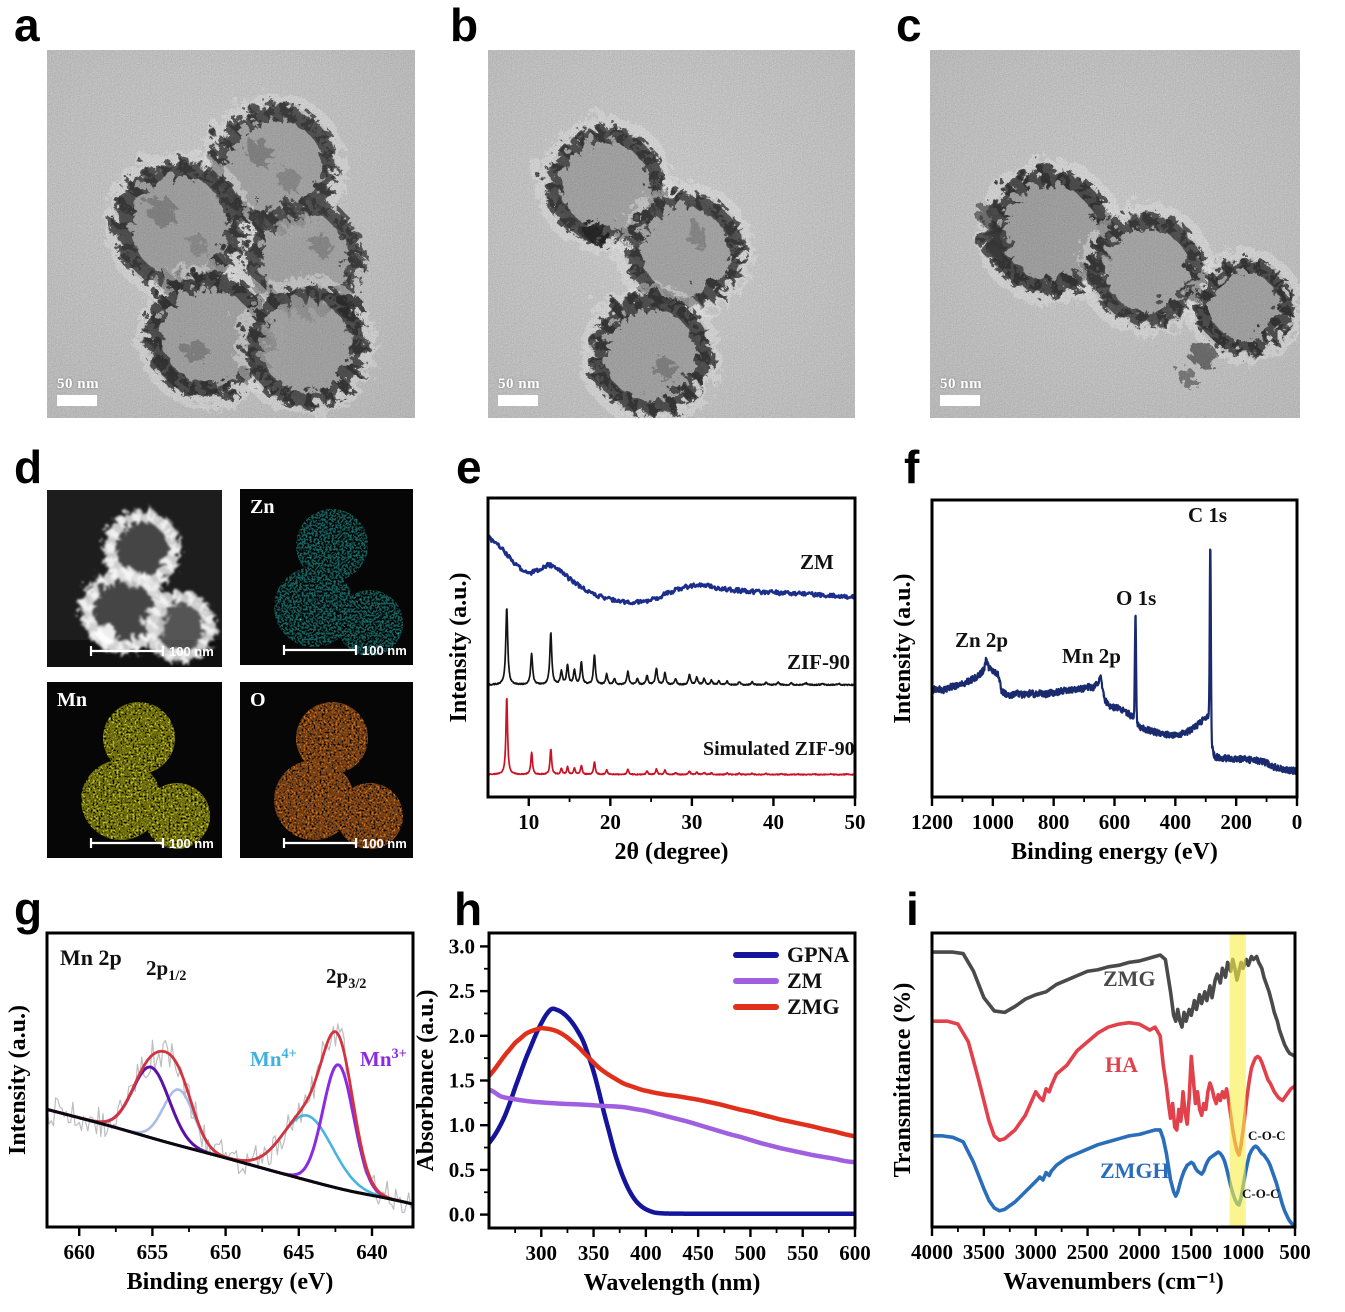 This screenshot has width=1345, height=1312. I want to click on svg-text: 2.0, so click(462, 1036).